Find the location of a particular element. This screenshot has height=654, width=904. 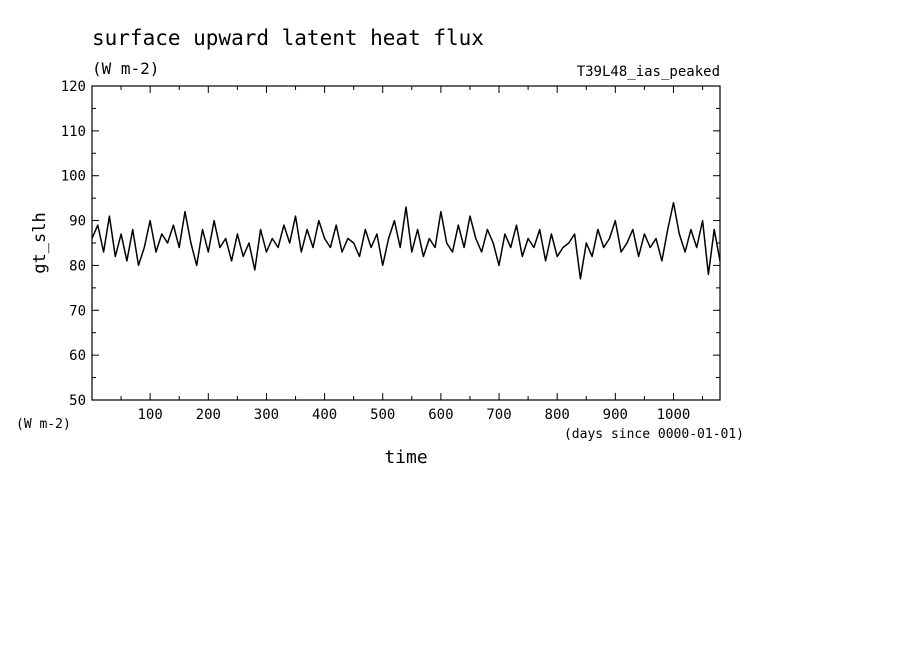

x-tick-label: 100 is located at coordinates (149, 415).